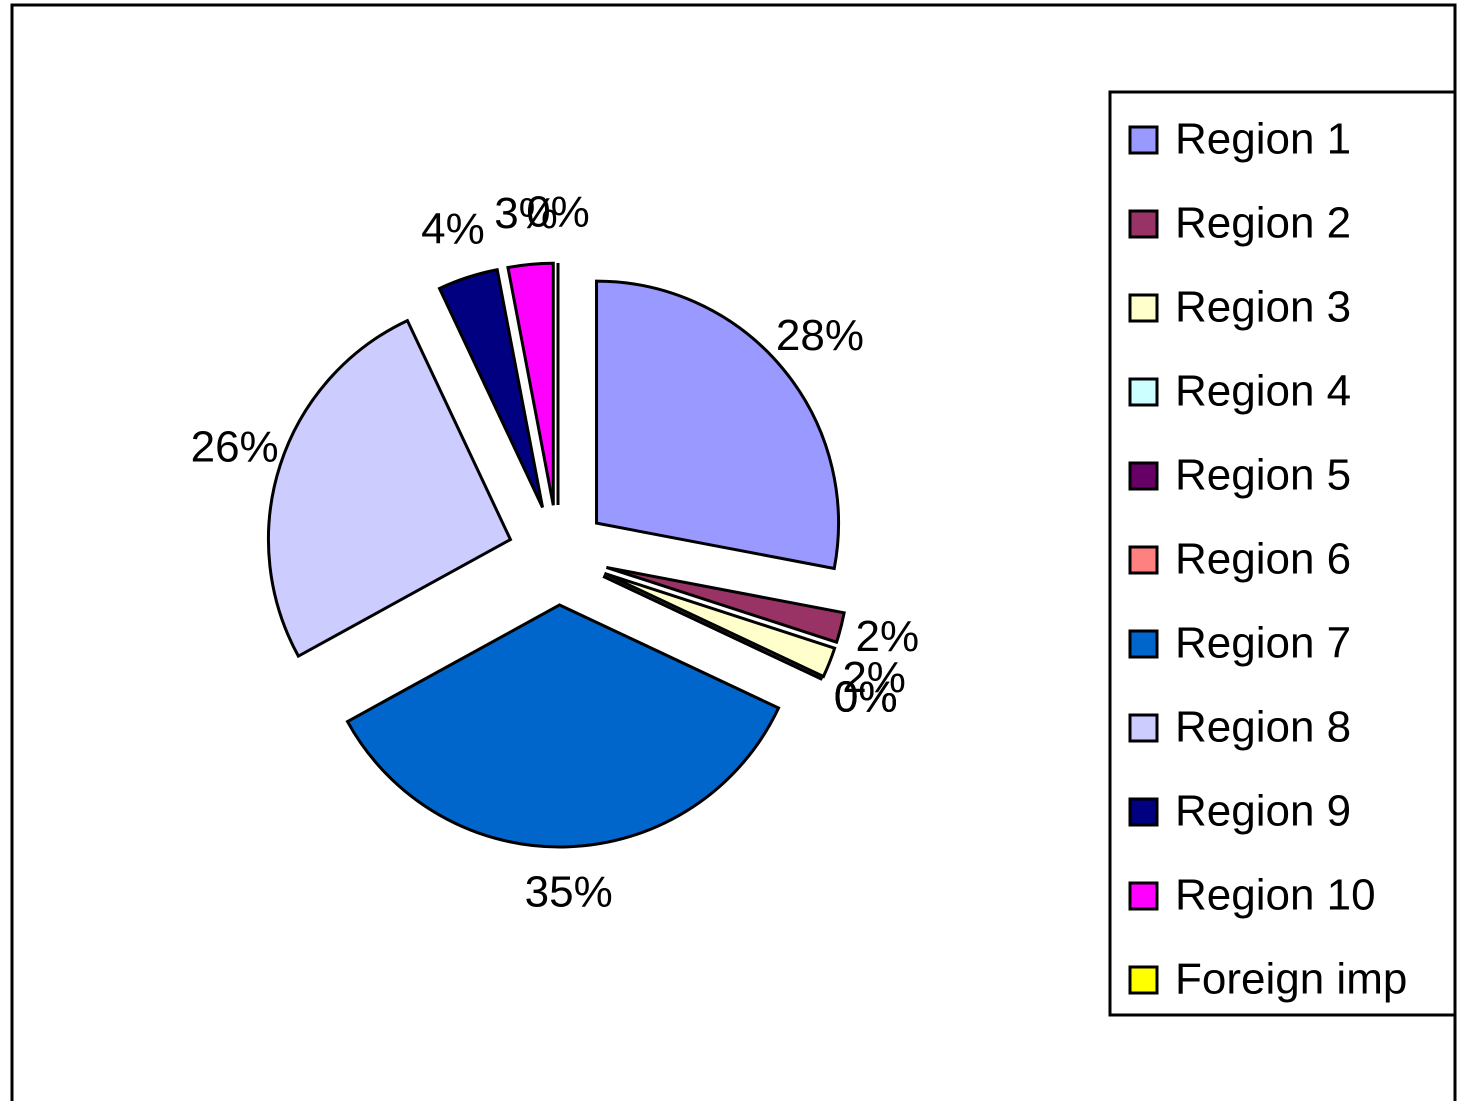  I want to click on data-label: 3%, so click(526, 213).